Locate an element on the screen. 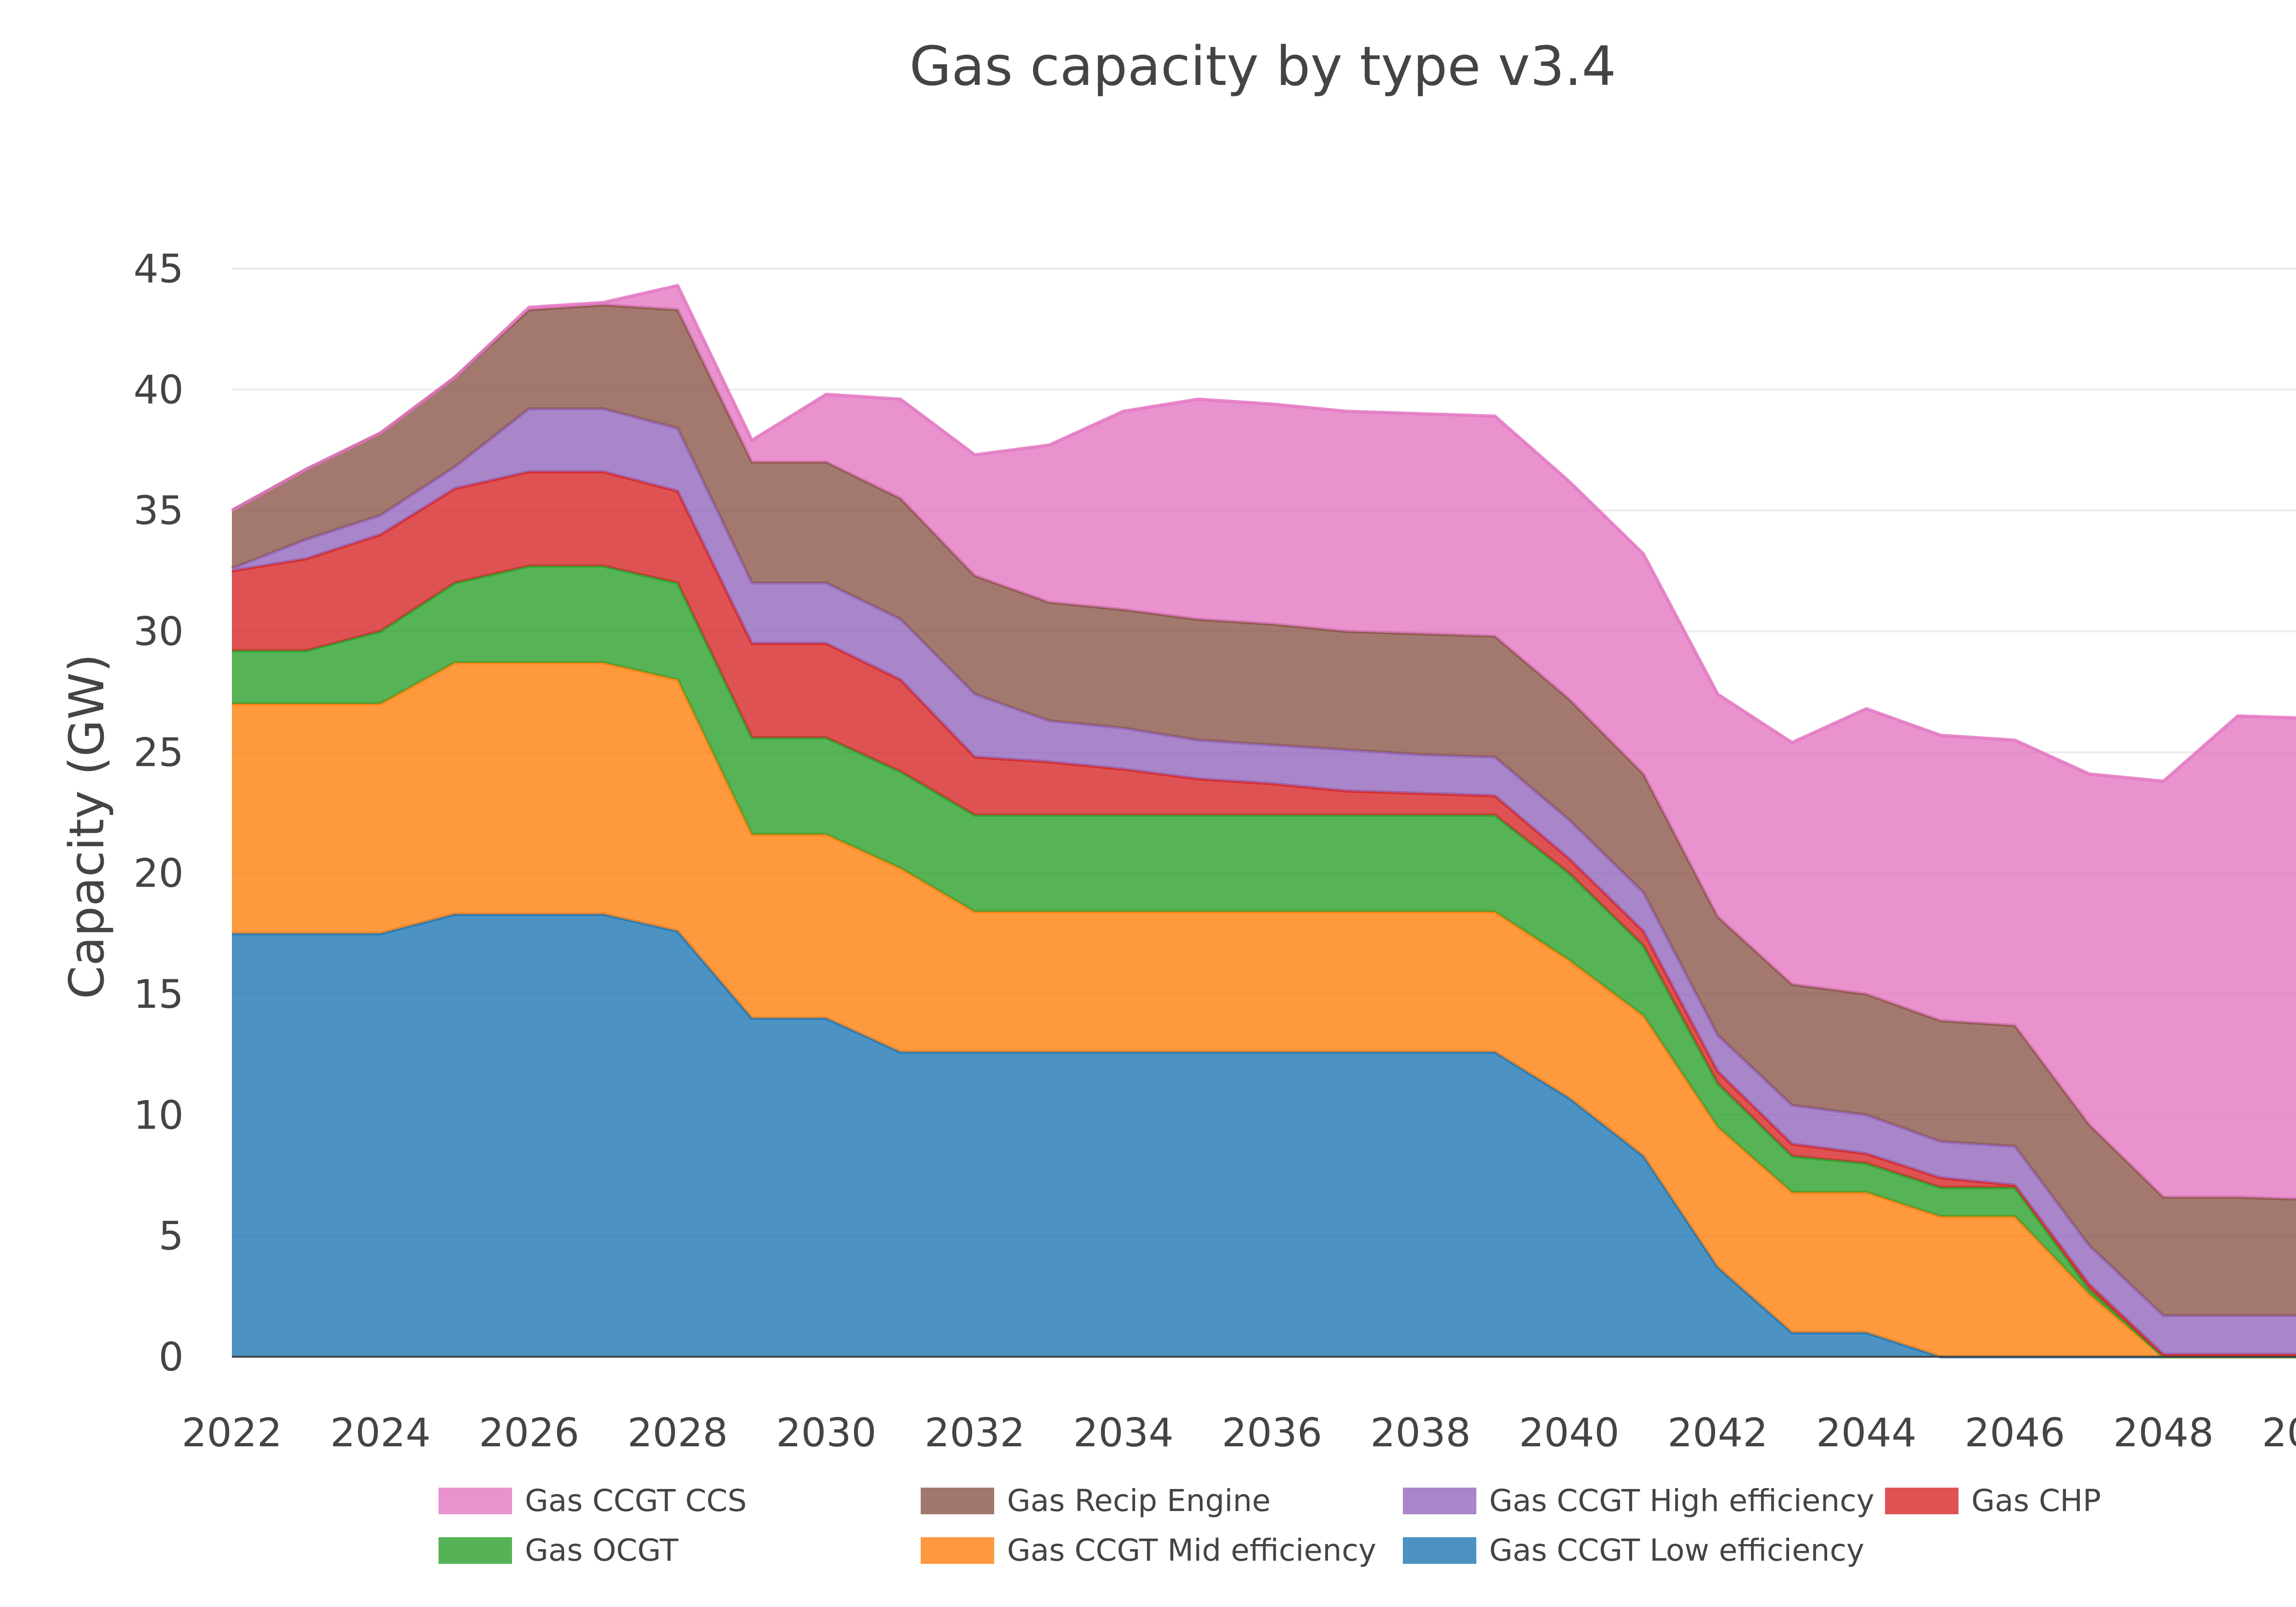 This screenshot has width=2296, height=1607. legend-label: Gas CHP is located at coordinates (2036, 1500).